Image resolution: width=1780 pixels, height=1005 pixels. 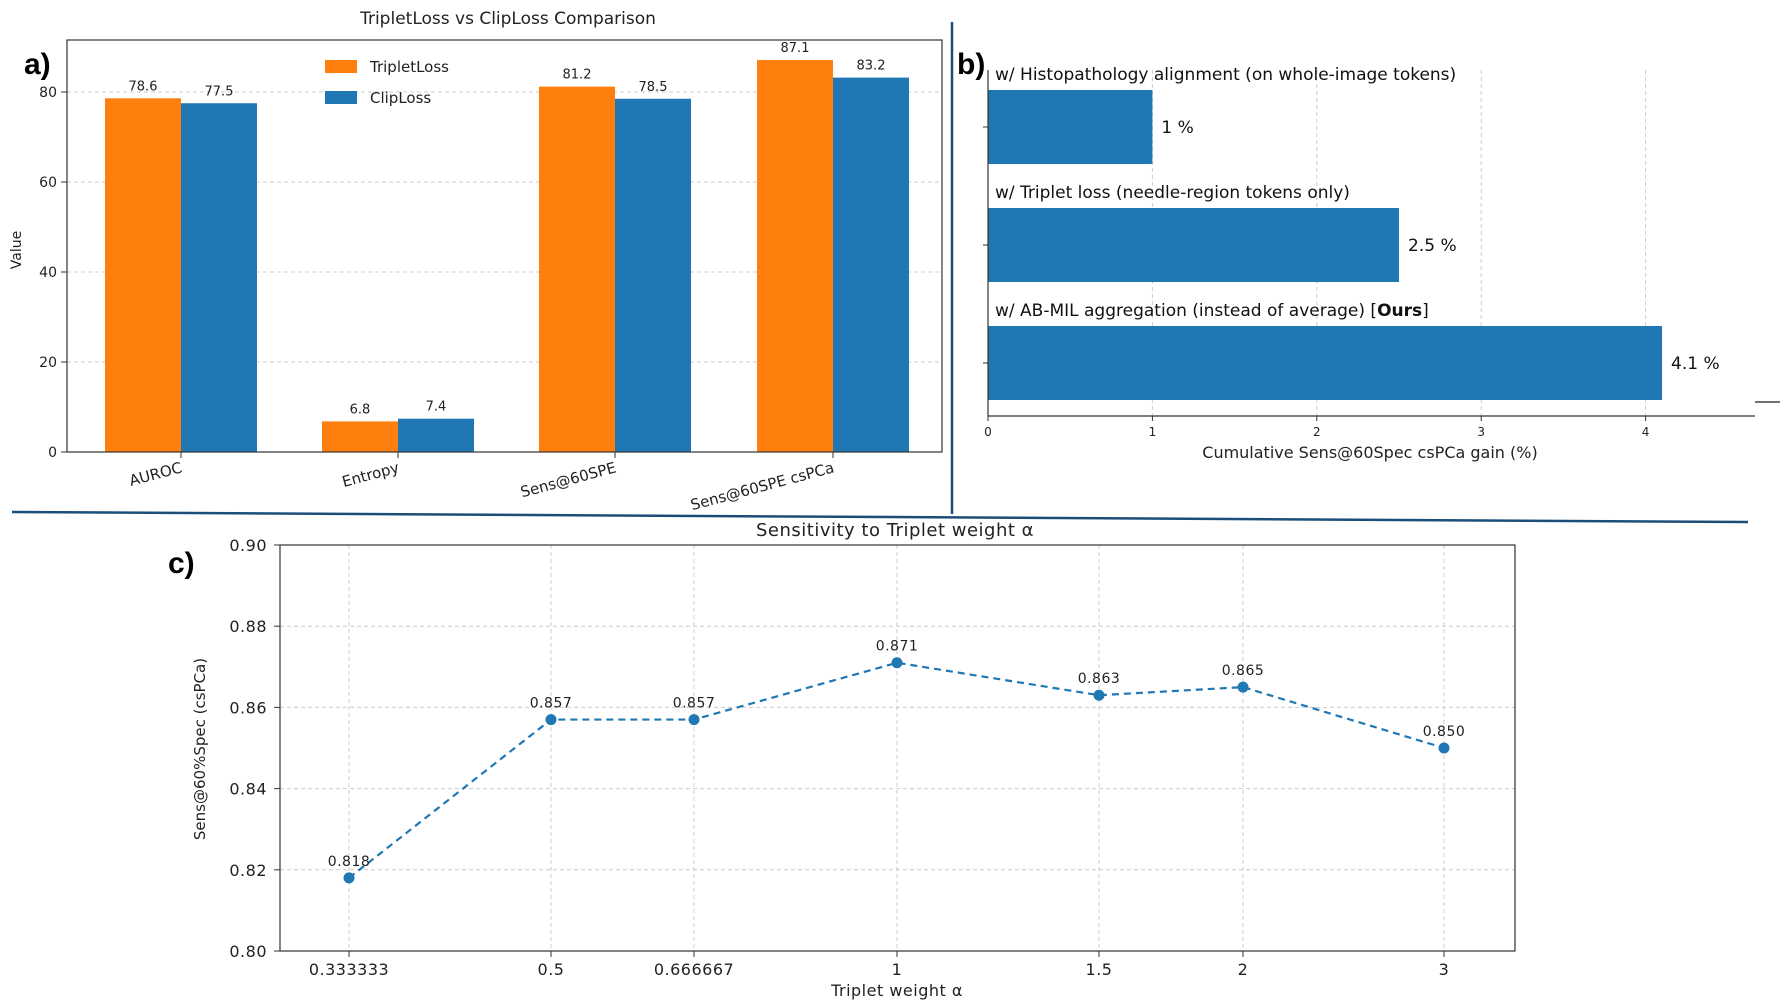 What do you see at coordinates (971, 64) in the screenshot?
I see `panel-b-letter: b)` at bounding box center [971, 64].